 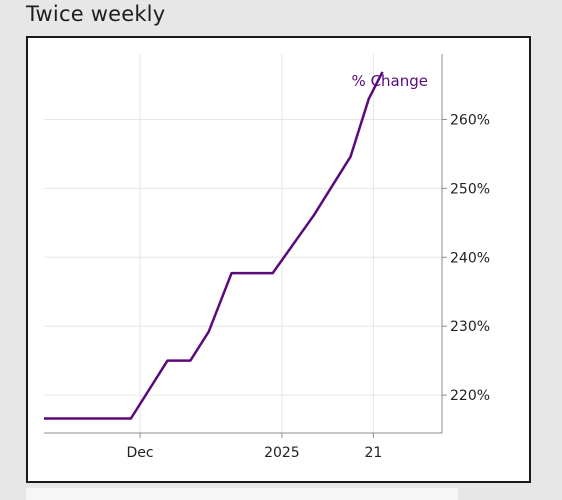 I want to click on x-tick-label: Dec, so click(x=140, y=453).